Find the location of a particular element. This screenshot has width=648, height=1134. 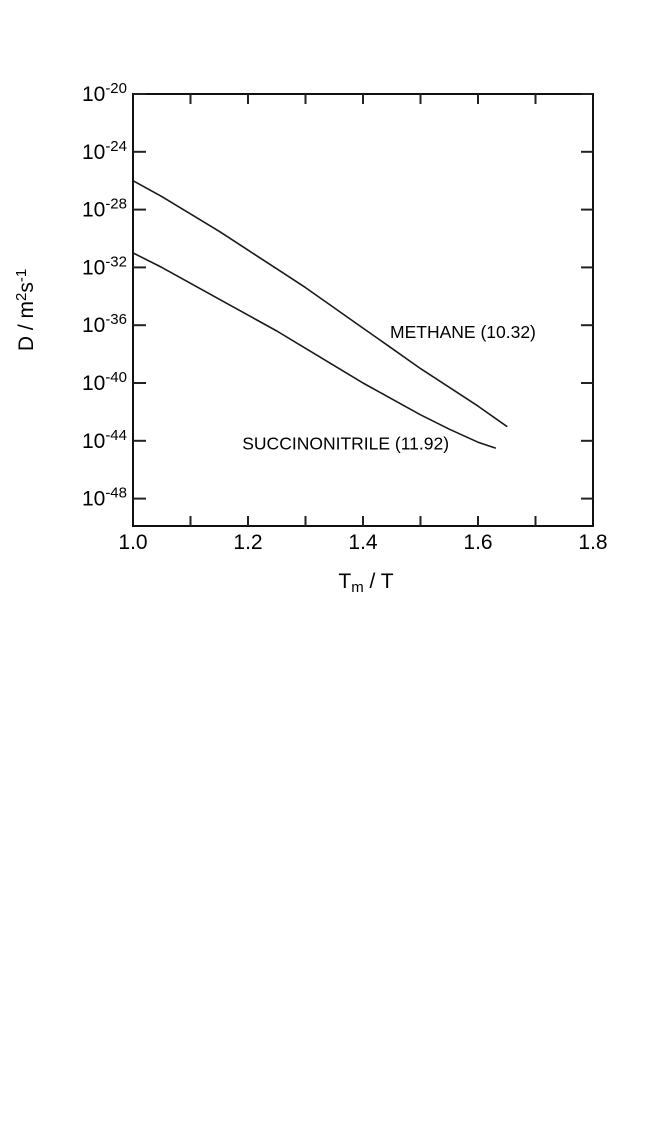

y-axis-tick-labels: 10-20 10-24 10-28 10-32 10-36 10-40 10-44 10-48 is located at coordinates (104, 295).